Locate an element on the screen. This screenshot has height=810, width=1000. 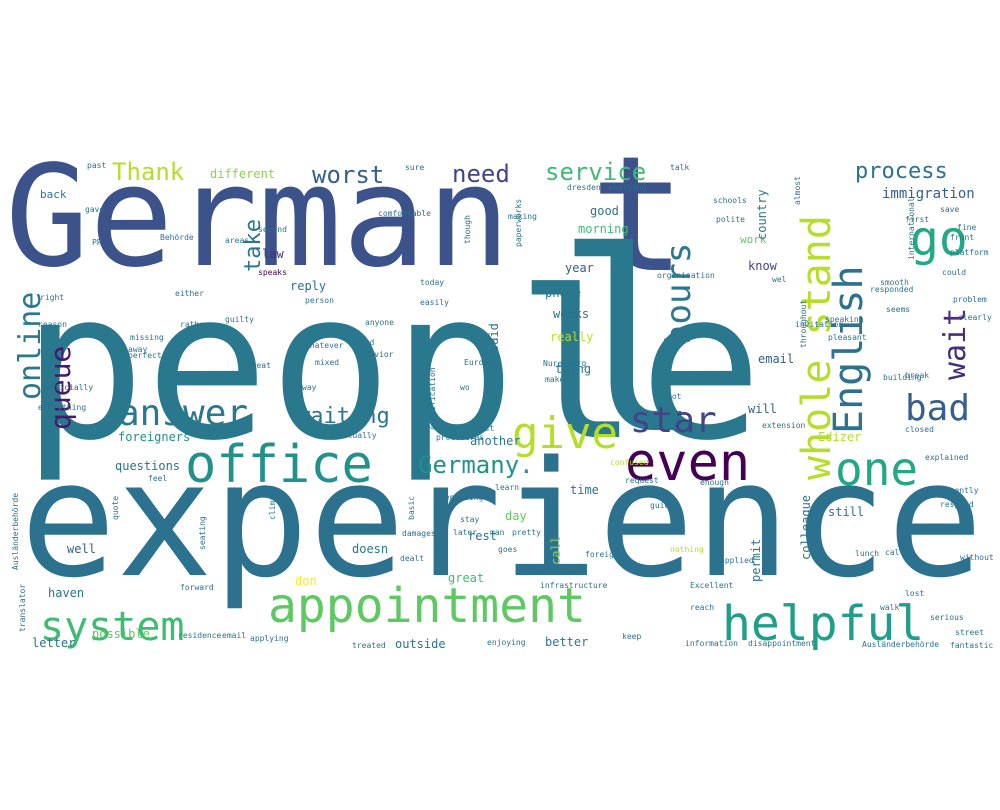
cloud-word: learn is located at coordinates (507, 487).